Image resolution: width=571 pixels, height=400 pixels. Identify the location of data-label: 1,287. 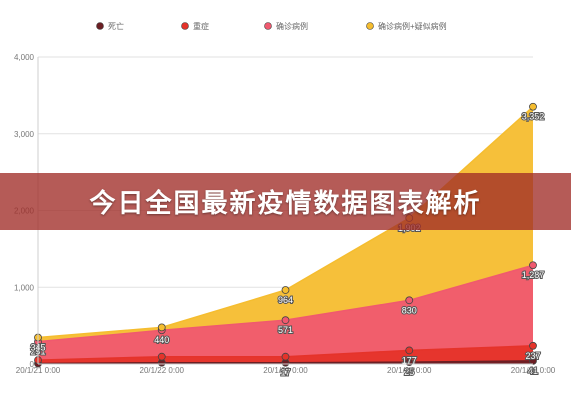
(533, 275).